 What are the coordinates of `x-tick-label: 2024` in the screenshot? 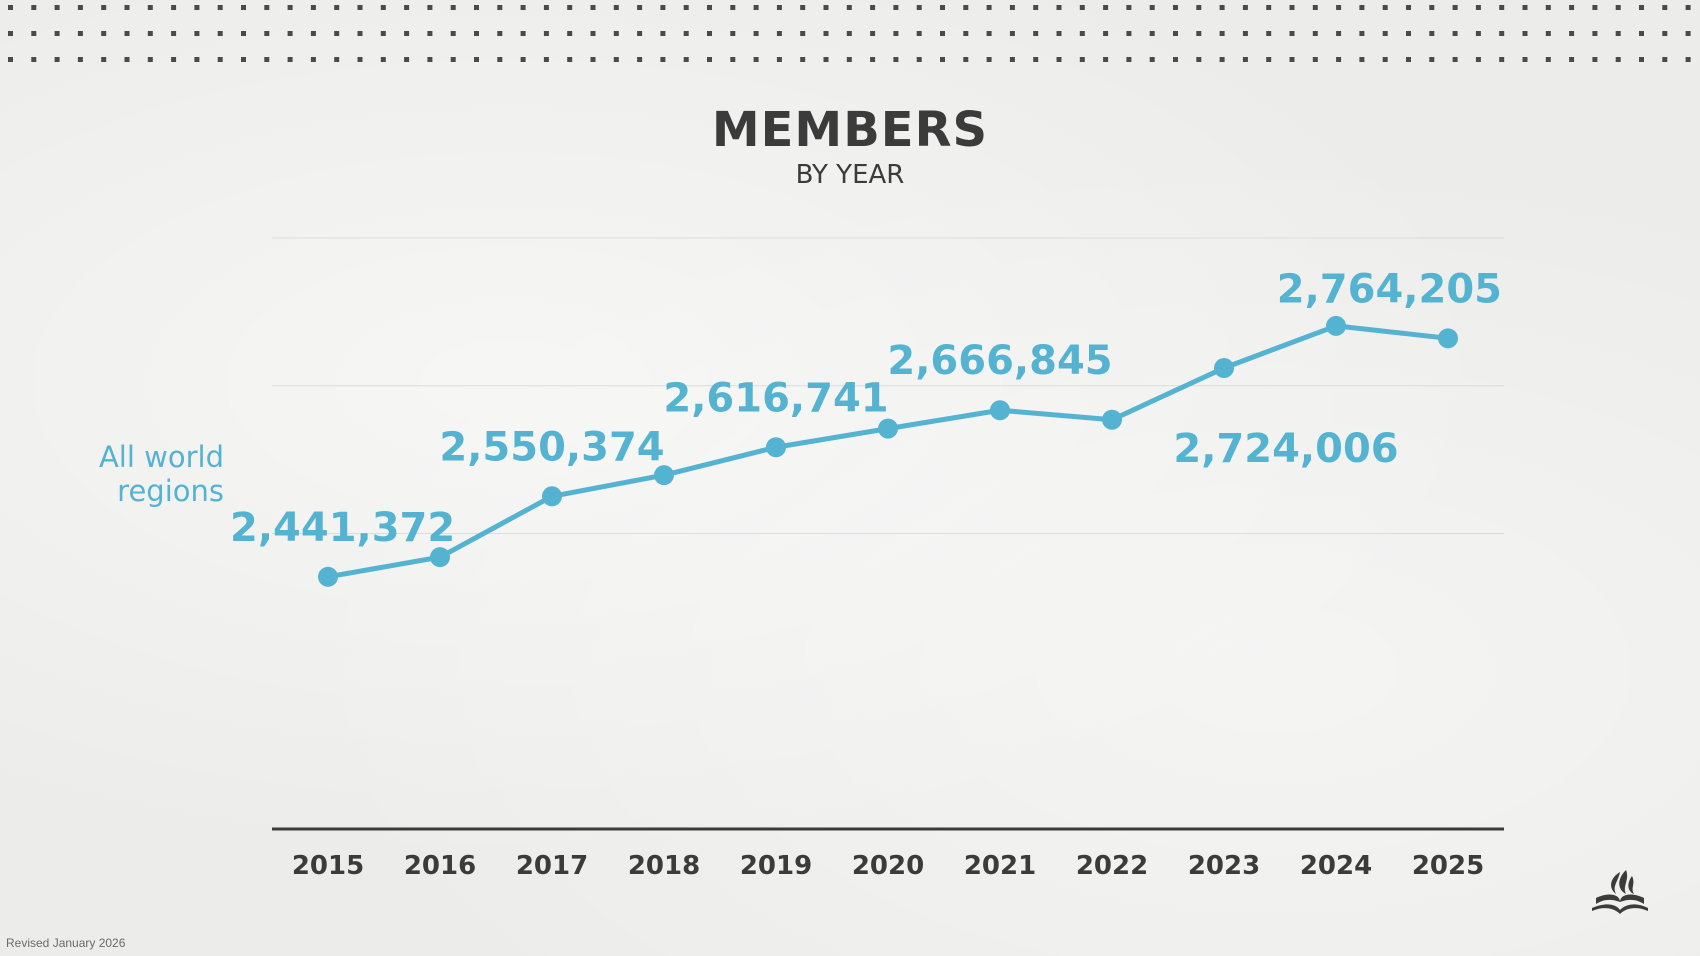 It's located at (1336, 866).